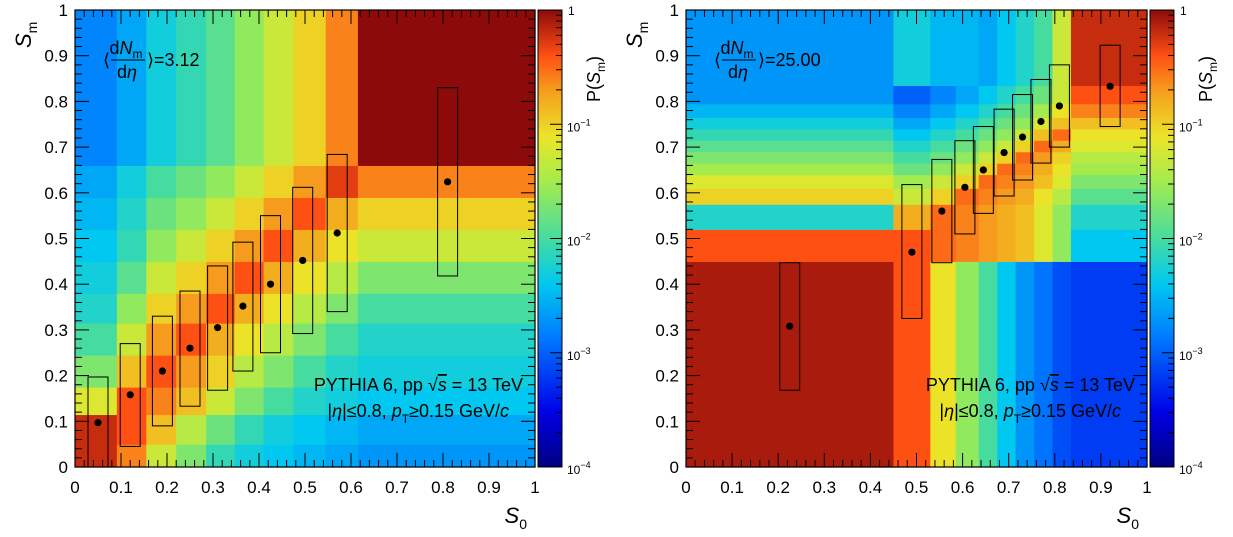  Describe the element at coordinates (1191, 240) in the screenshot. I see `colorbar-tick-label: 10⁻²` at that location.